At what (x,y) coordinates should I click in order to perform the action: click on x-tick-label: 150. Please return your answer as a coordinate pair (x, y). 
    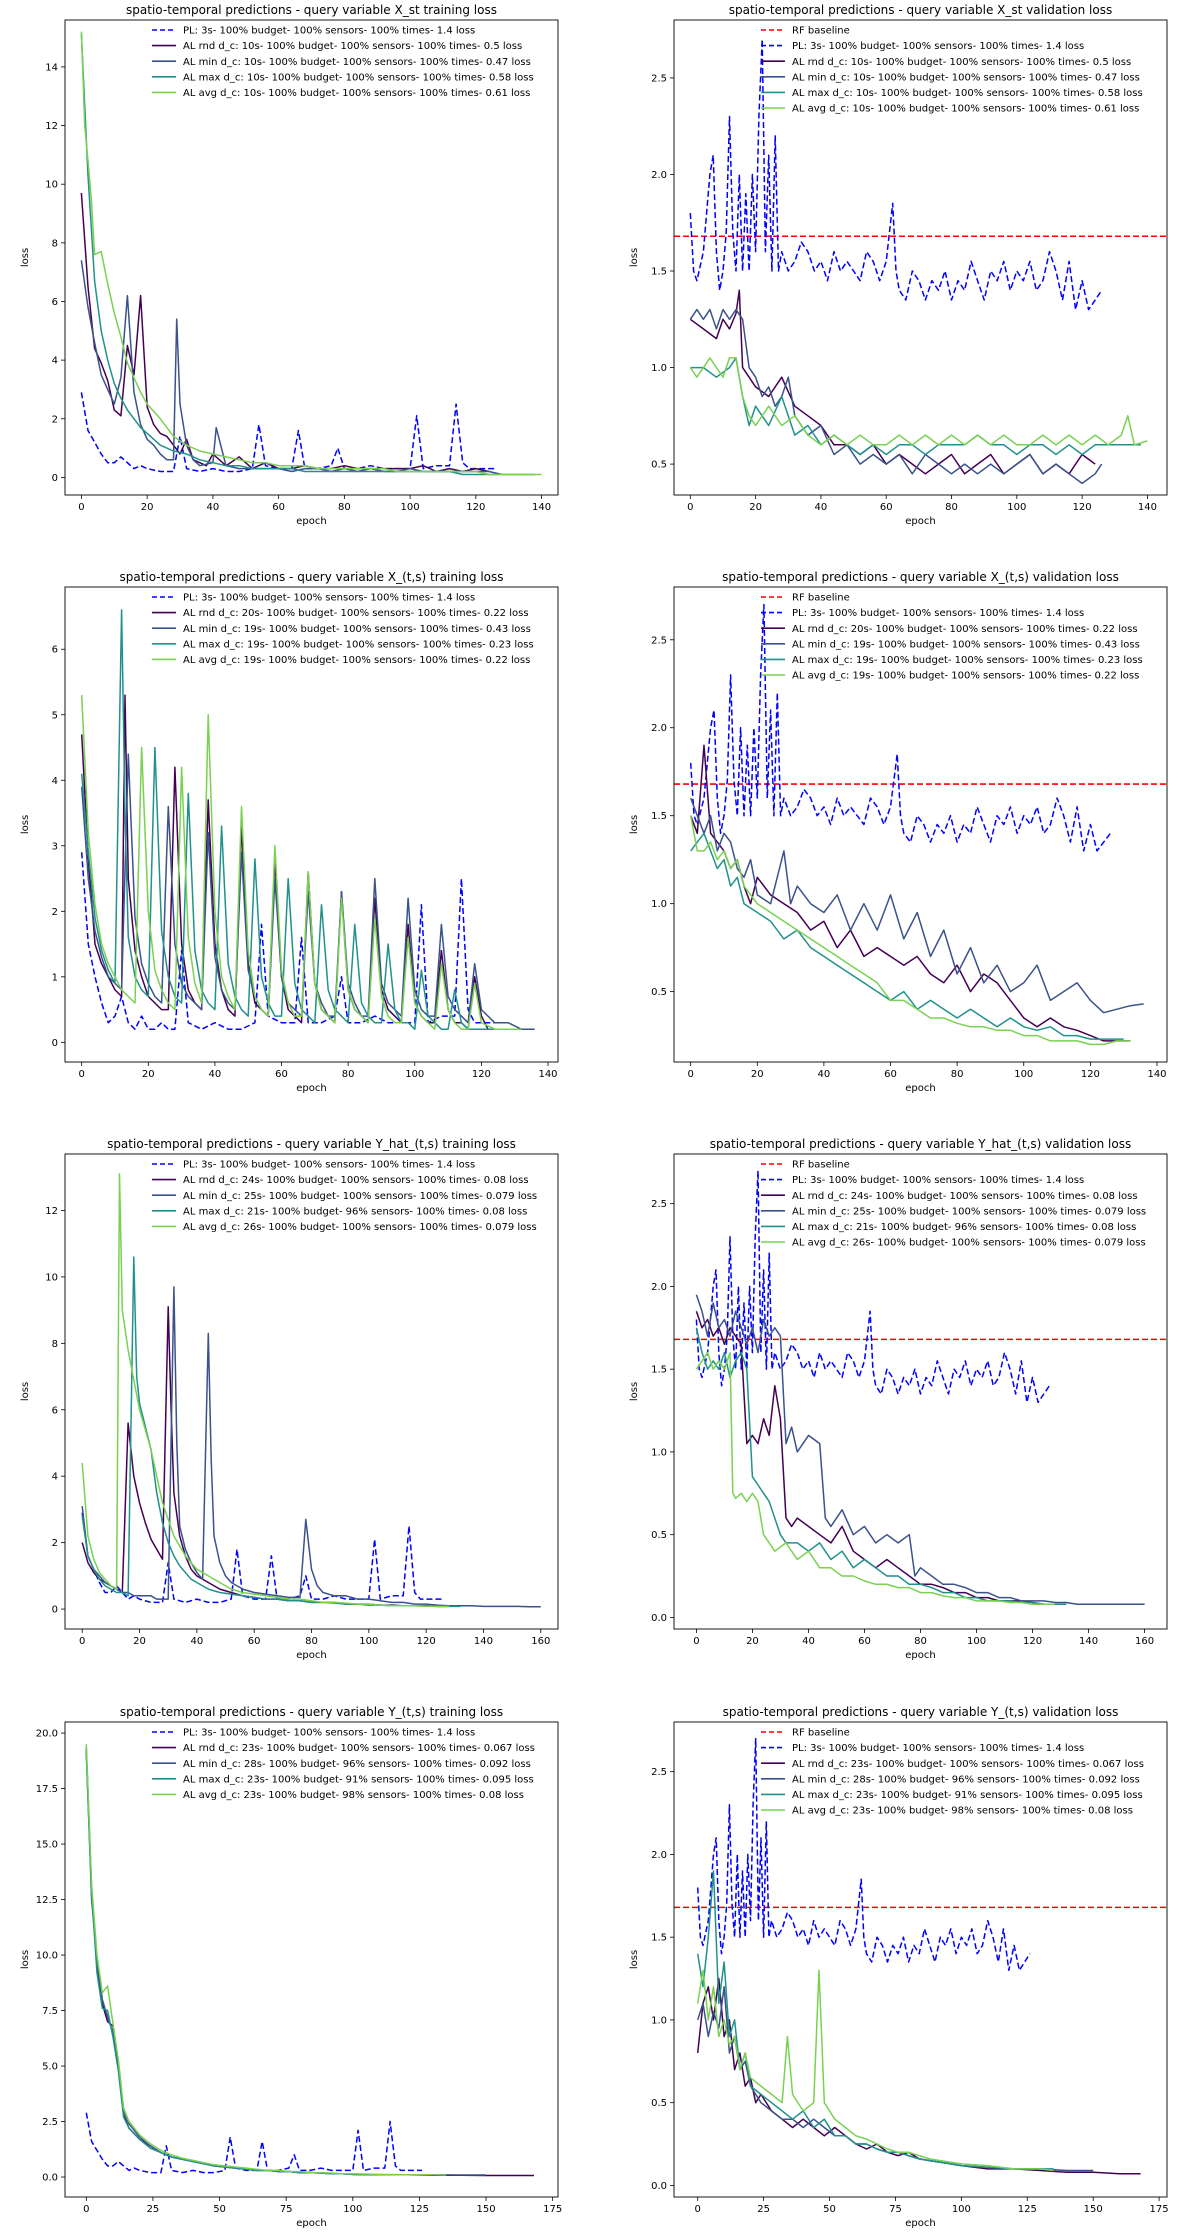
    Looking at the image, I should click on (1093, 2209).